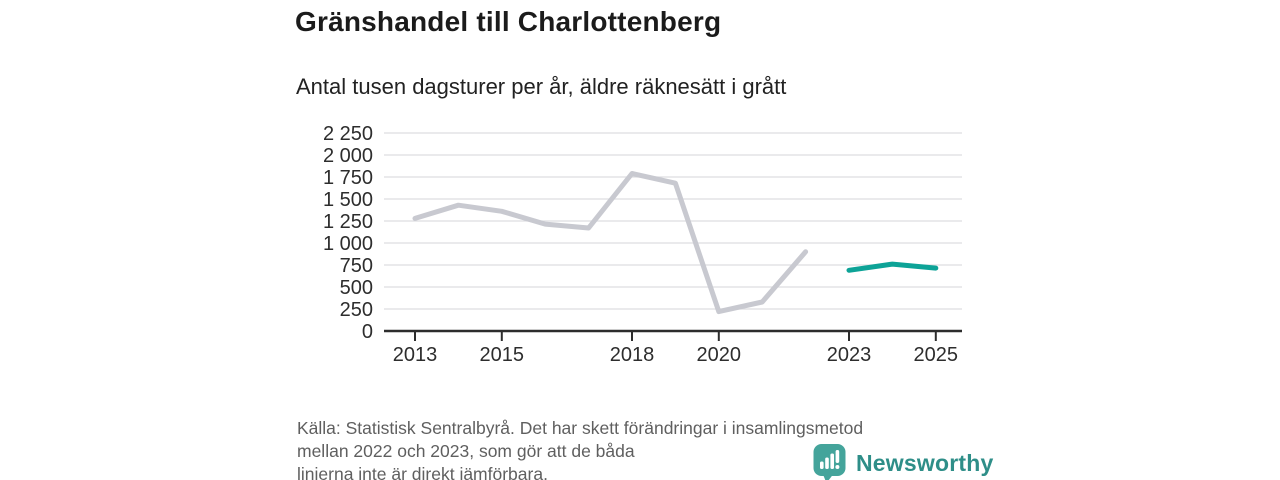 The image size is (1280, 480). Describe the element at coordinates (632, 355) in the screenshot. I see `x-tick-label: 2018` at that location.